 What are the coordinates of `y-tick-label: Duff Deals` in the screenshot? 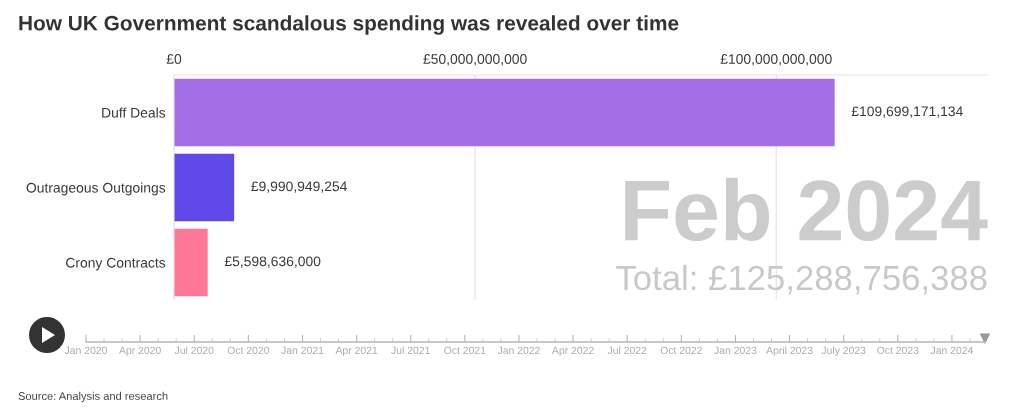 It's located at (134, 112).